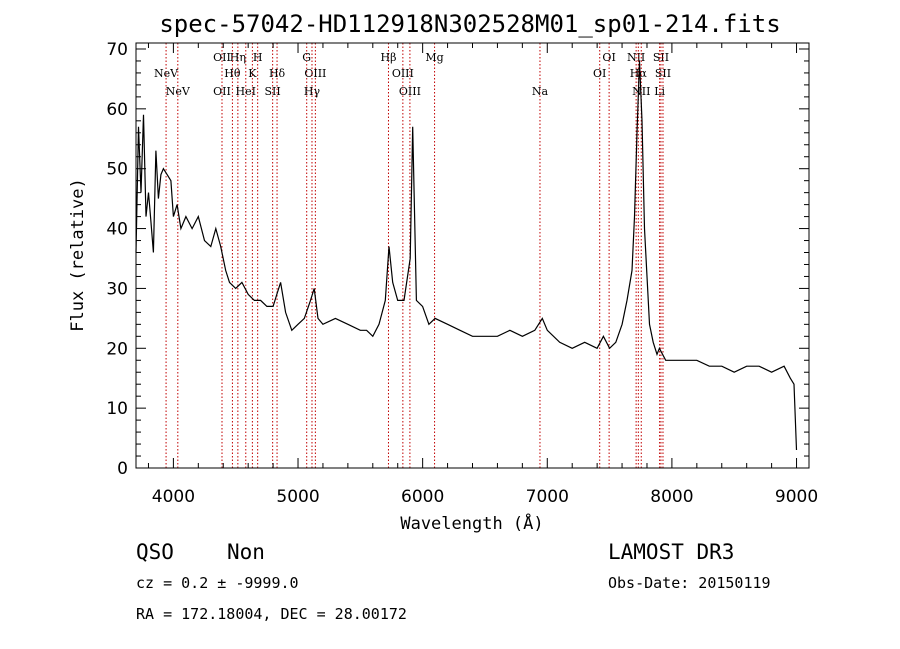 This screenshot has height=649, width=900. What do you see at coordinates (246, 91) in the screenshot?
I see `spectral-line-label-8: HeI` at bounding box center [246, 91].